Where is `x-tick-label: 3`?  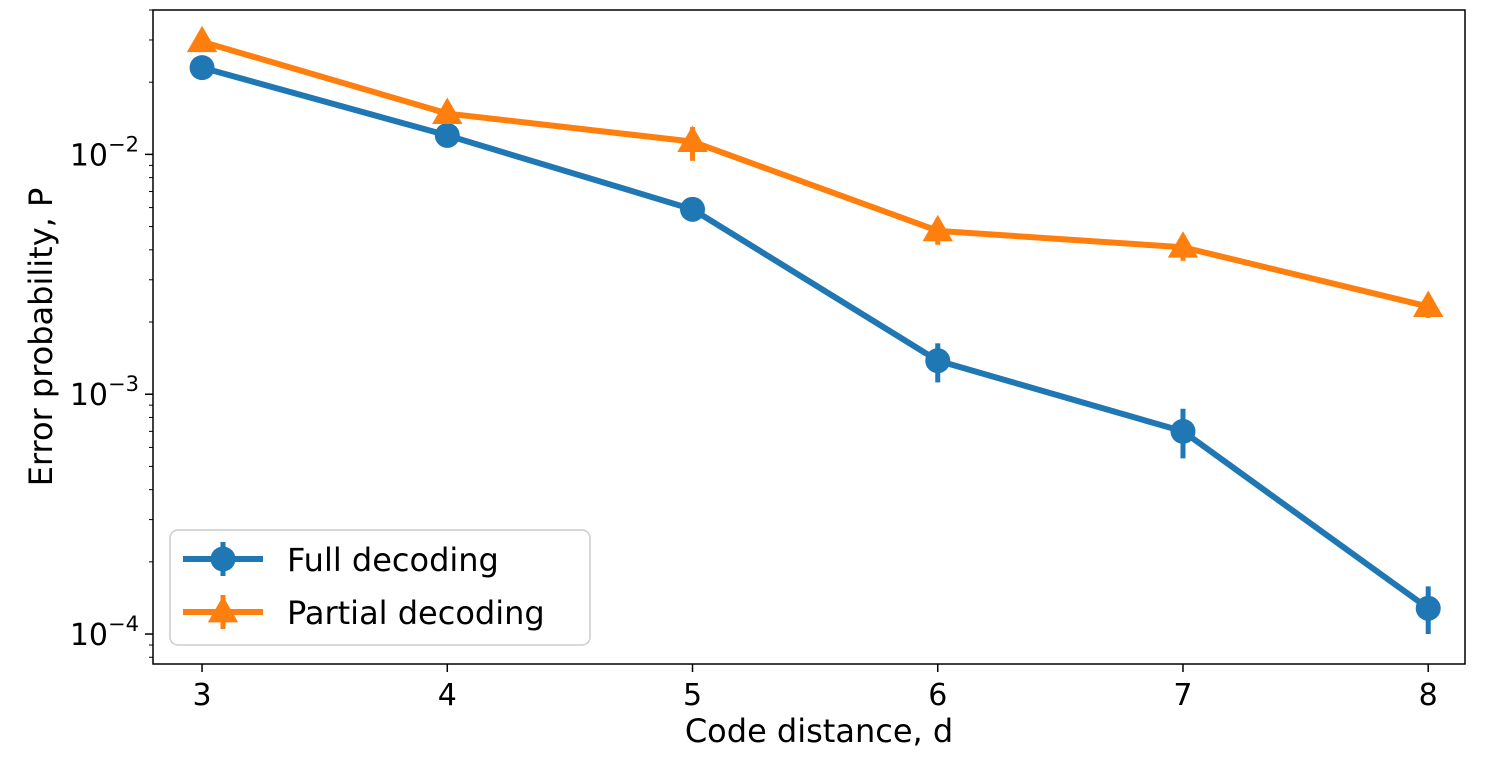
x-tick-label: 3 is located at coordinates (201, 695).